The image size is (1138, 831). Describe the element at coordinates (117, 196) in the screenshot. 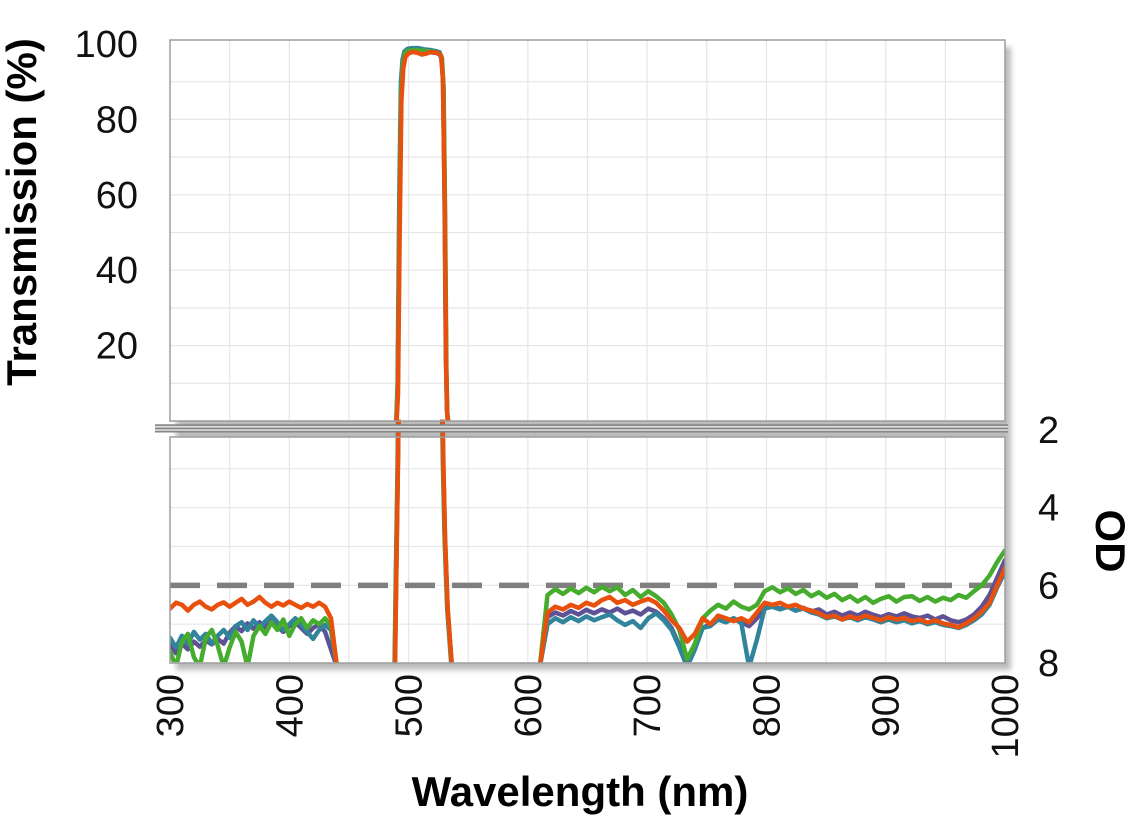

I see `y-left-tick-label: 60` at that location.